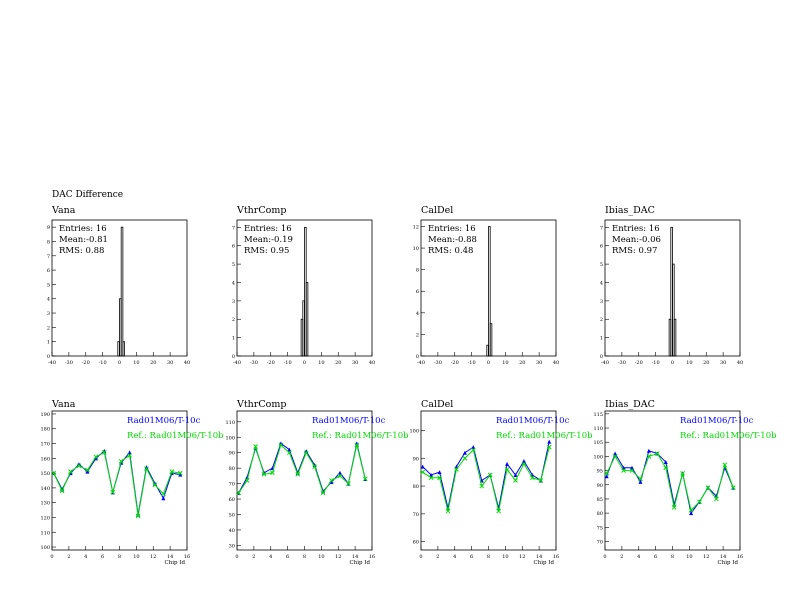 This screenshot has height=612, width=792. Describe the element at coordinates (304, 557) in the screenshot. I see `x-tick-label: 8` at that location.